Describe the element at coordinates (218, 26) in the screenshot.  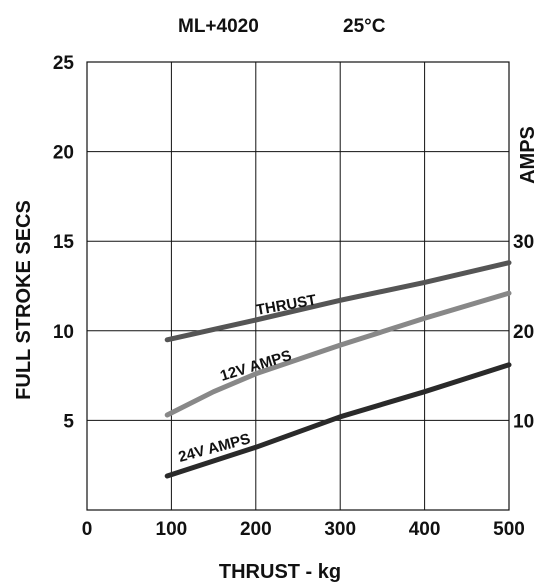
I see `model-title: ML+4020` at that location.